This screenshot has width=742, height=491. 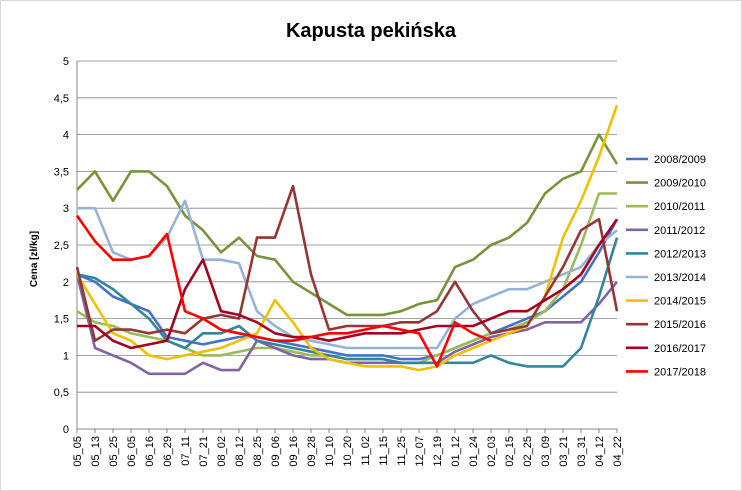 I want to click on y-tick-label: 2, so click(x=66, y=283).